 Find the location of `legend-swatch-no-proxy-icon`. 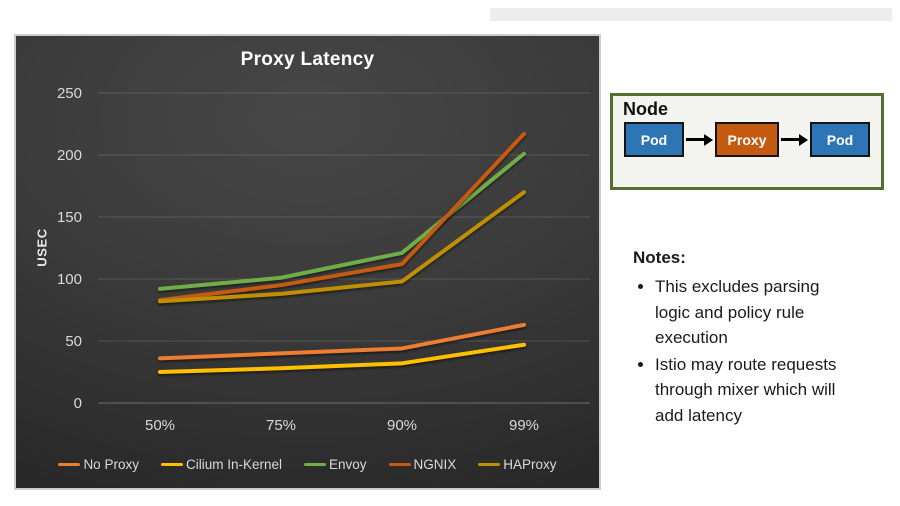

legend-swatch-no-proxy-icon is located at coordinates (69, 464).